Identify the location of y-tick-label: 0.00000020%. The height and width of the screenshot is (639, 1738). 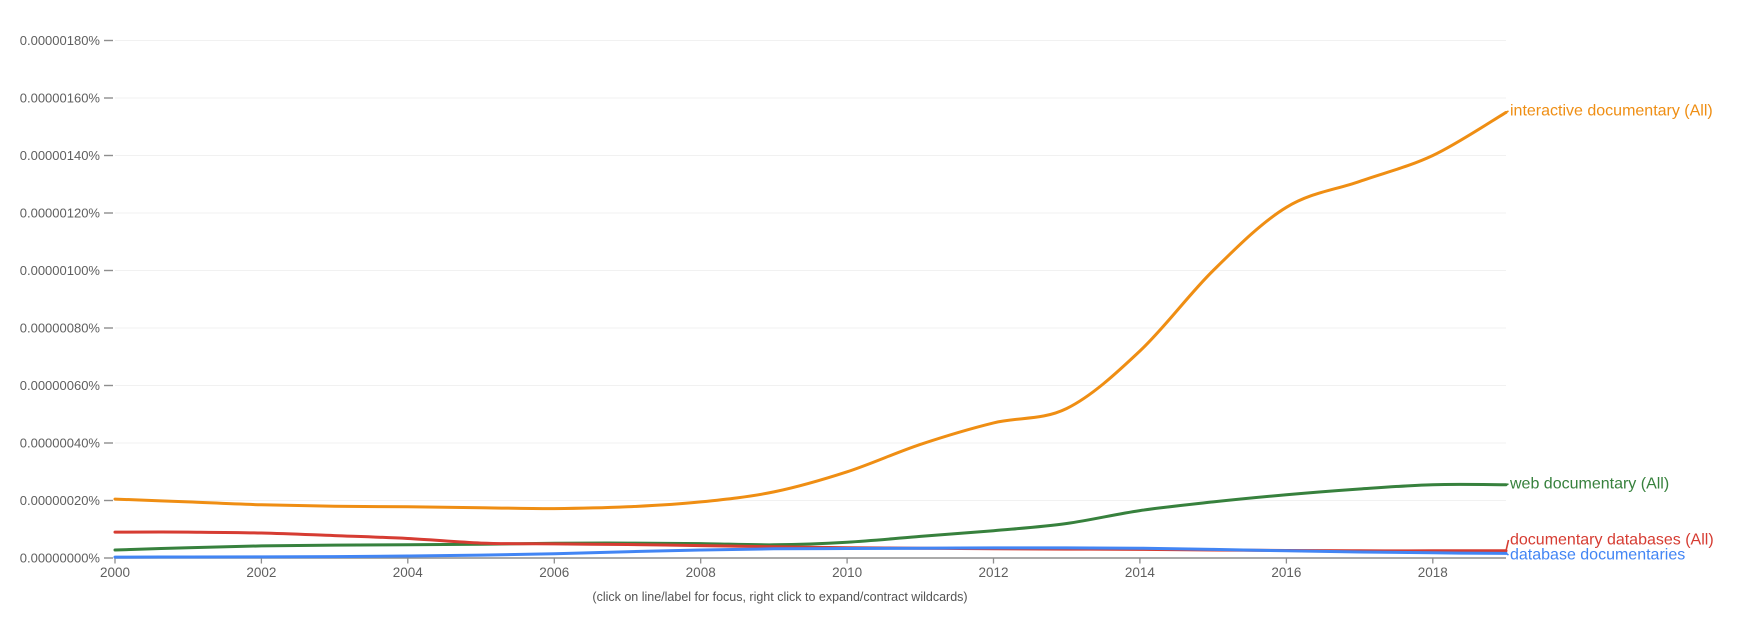
(60, 500).